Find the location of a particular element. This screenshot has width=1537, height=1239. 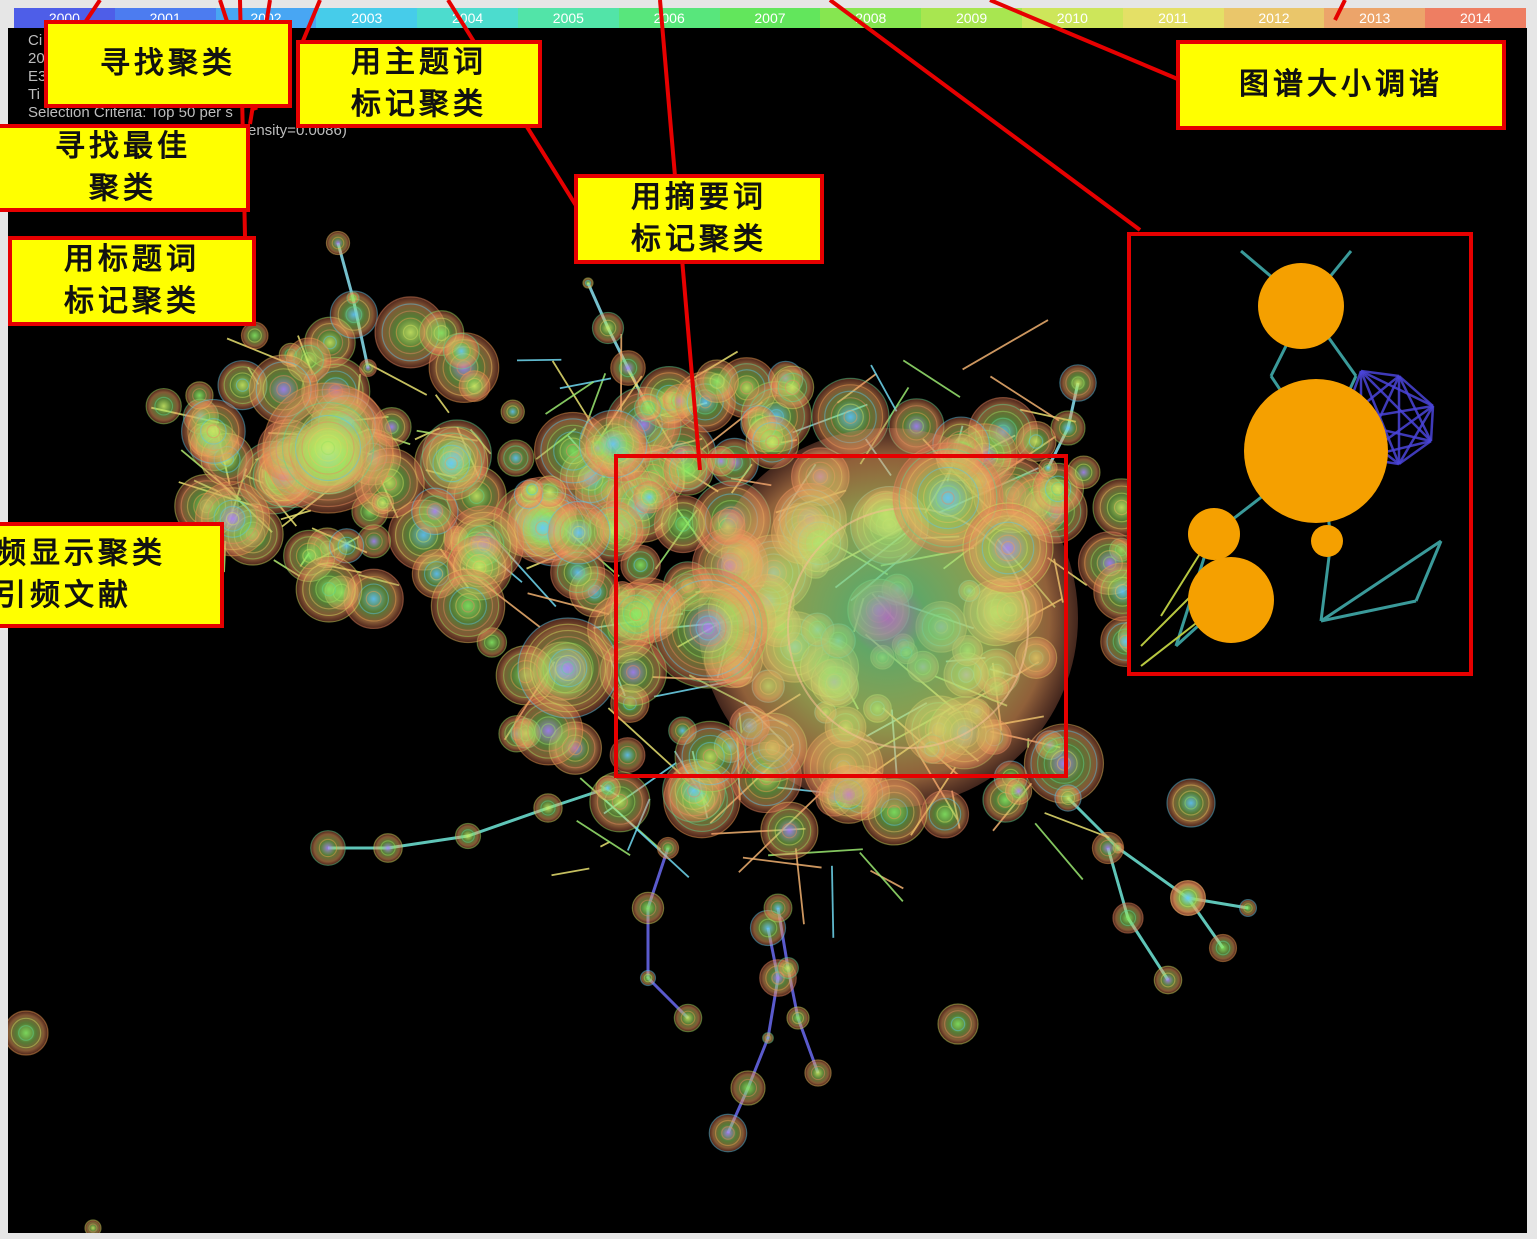

timeline-year-2005: 2005 is located at coordinates (568, 18).